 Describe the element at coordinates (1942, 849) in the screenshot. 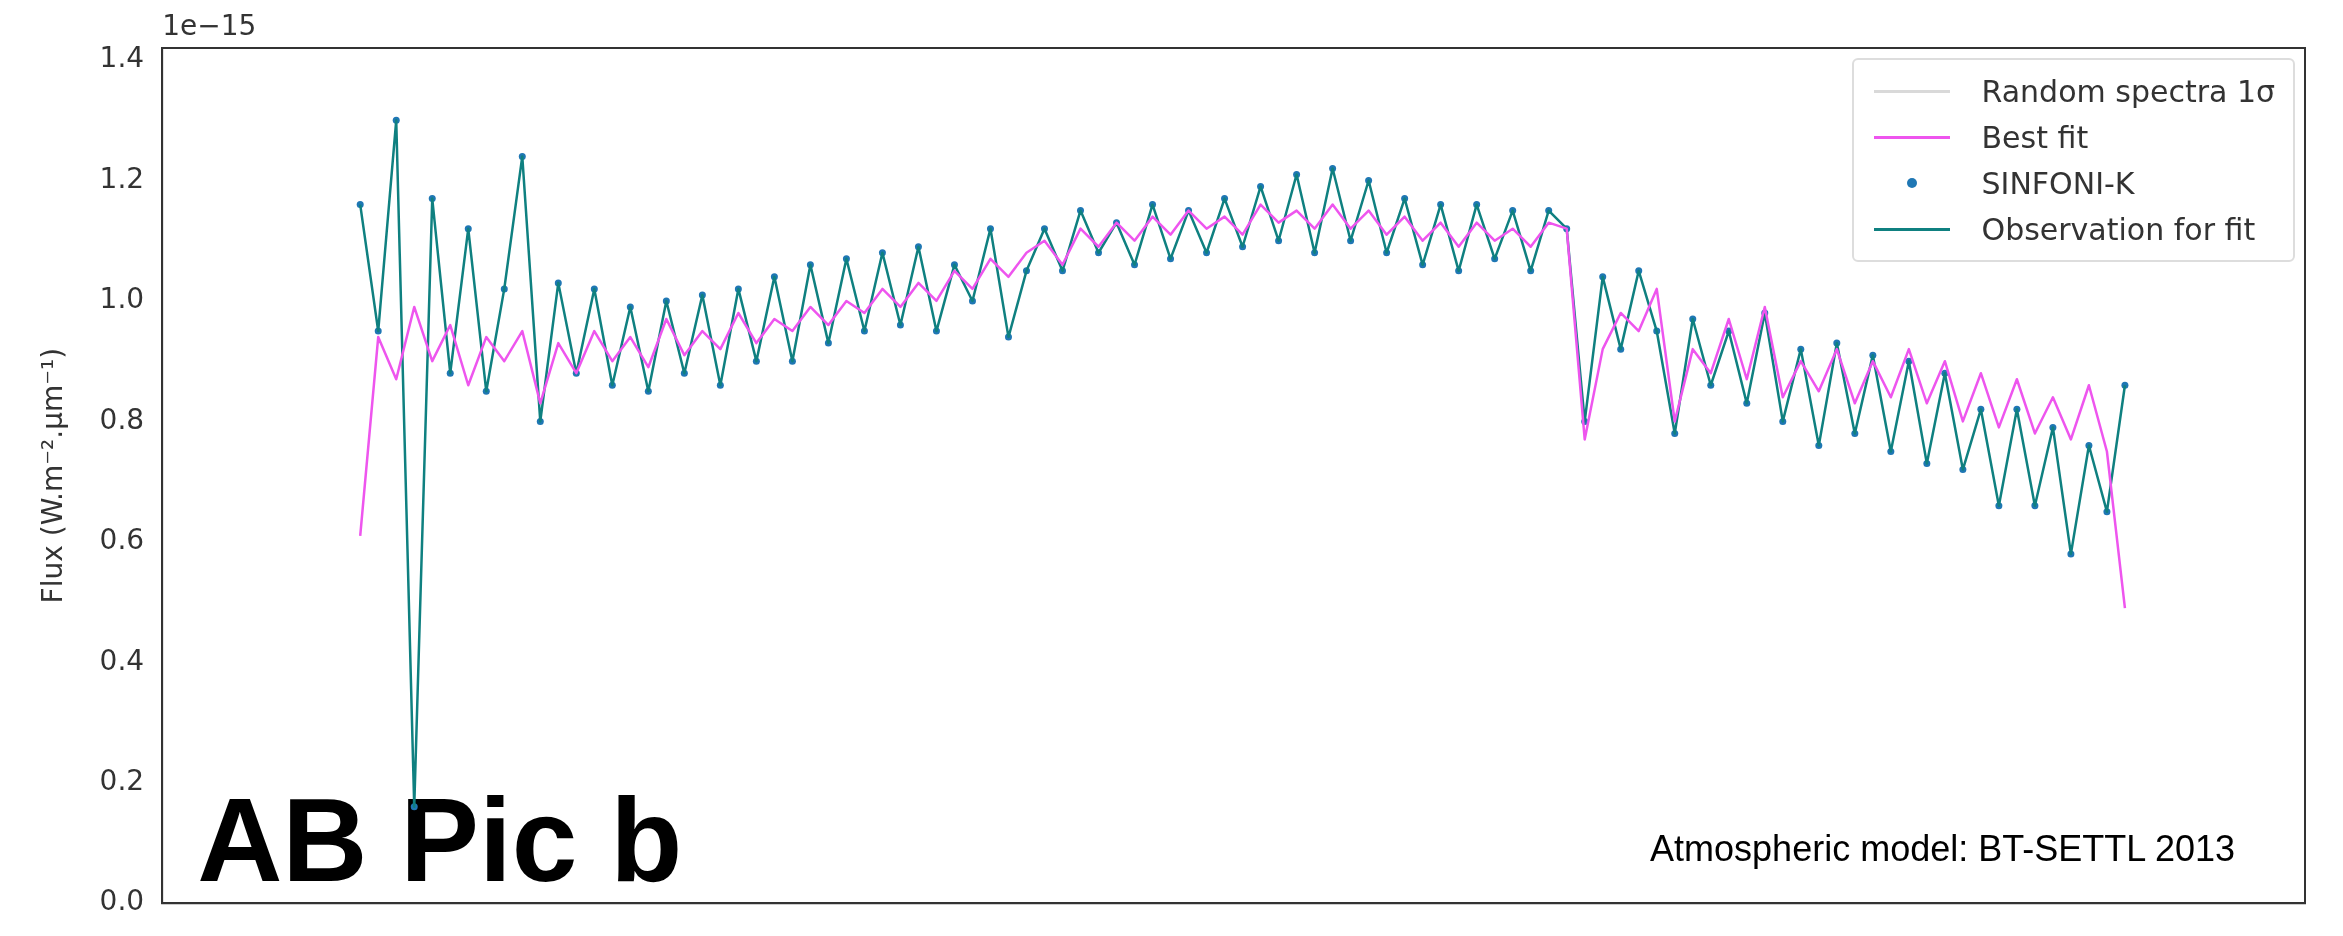

I see `annotation: Atmospheric model: BT-SETTL 2013` at that location.